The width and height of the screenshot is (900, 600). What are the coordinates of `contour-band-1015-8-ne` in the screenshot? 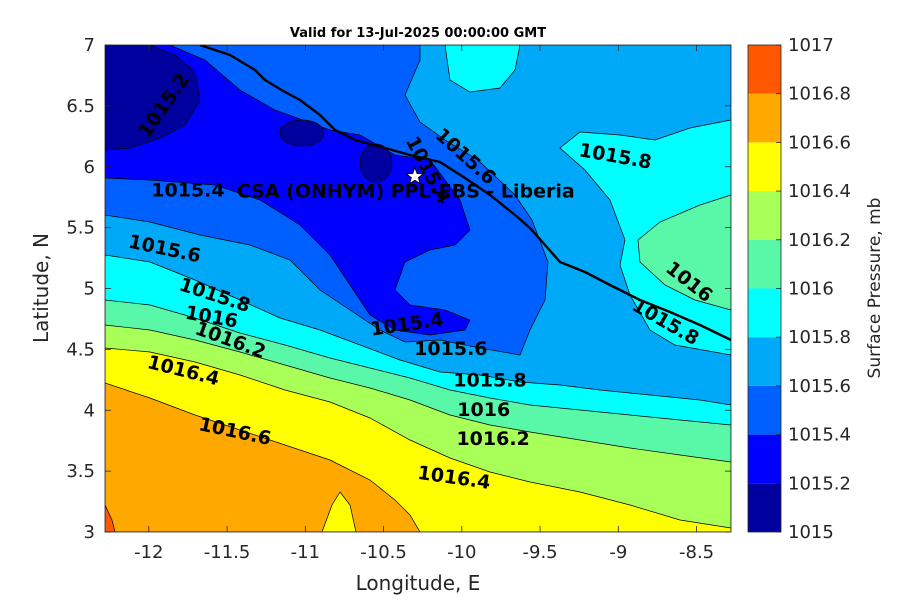 It's located at (482, 69).